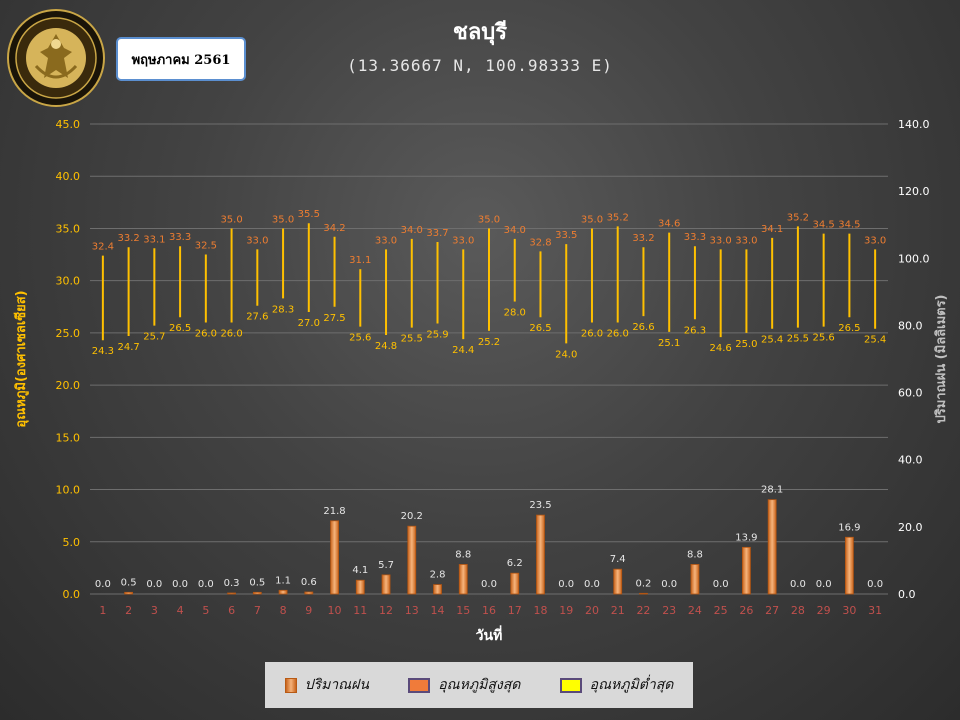  Describe the element at coordinates (334, 228) in the screenshot. I see `max-temp-label: 34.2` at that location.